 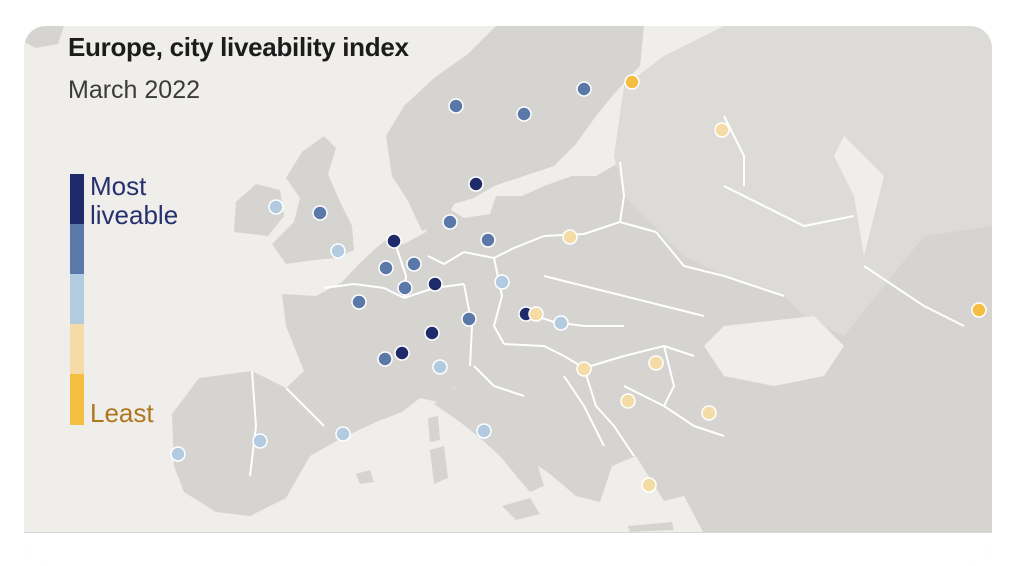 What do you see at coordinates (651, 527) in the screenshot?
I see `crete` at bounding box center [651, 527].